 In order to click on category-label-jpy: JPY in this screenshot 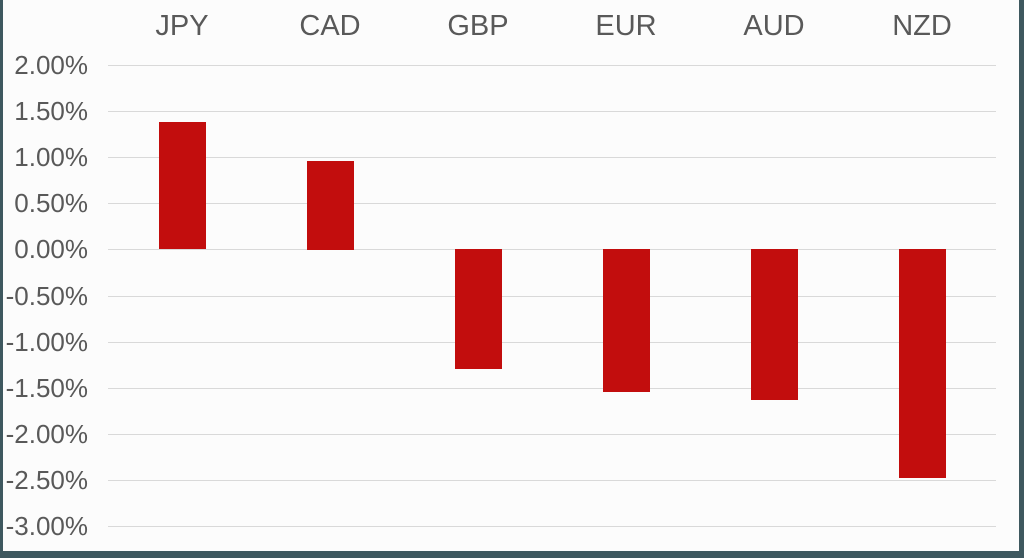, I will do `click(182, 26)`.